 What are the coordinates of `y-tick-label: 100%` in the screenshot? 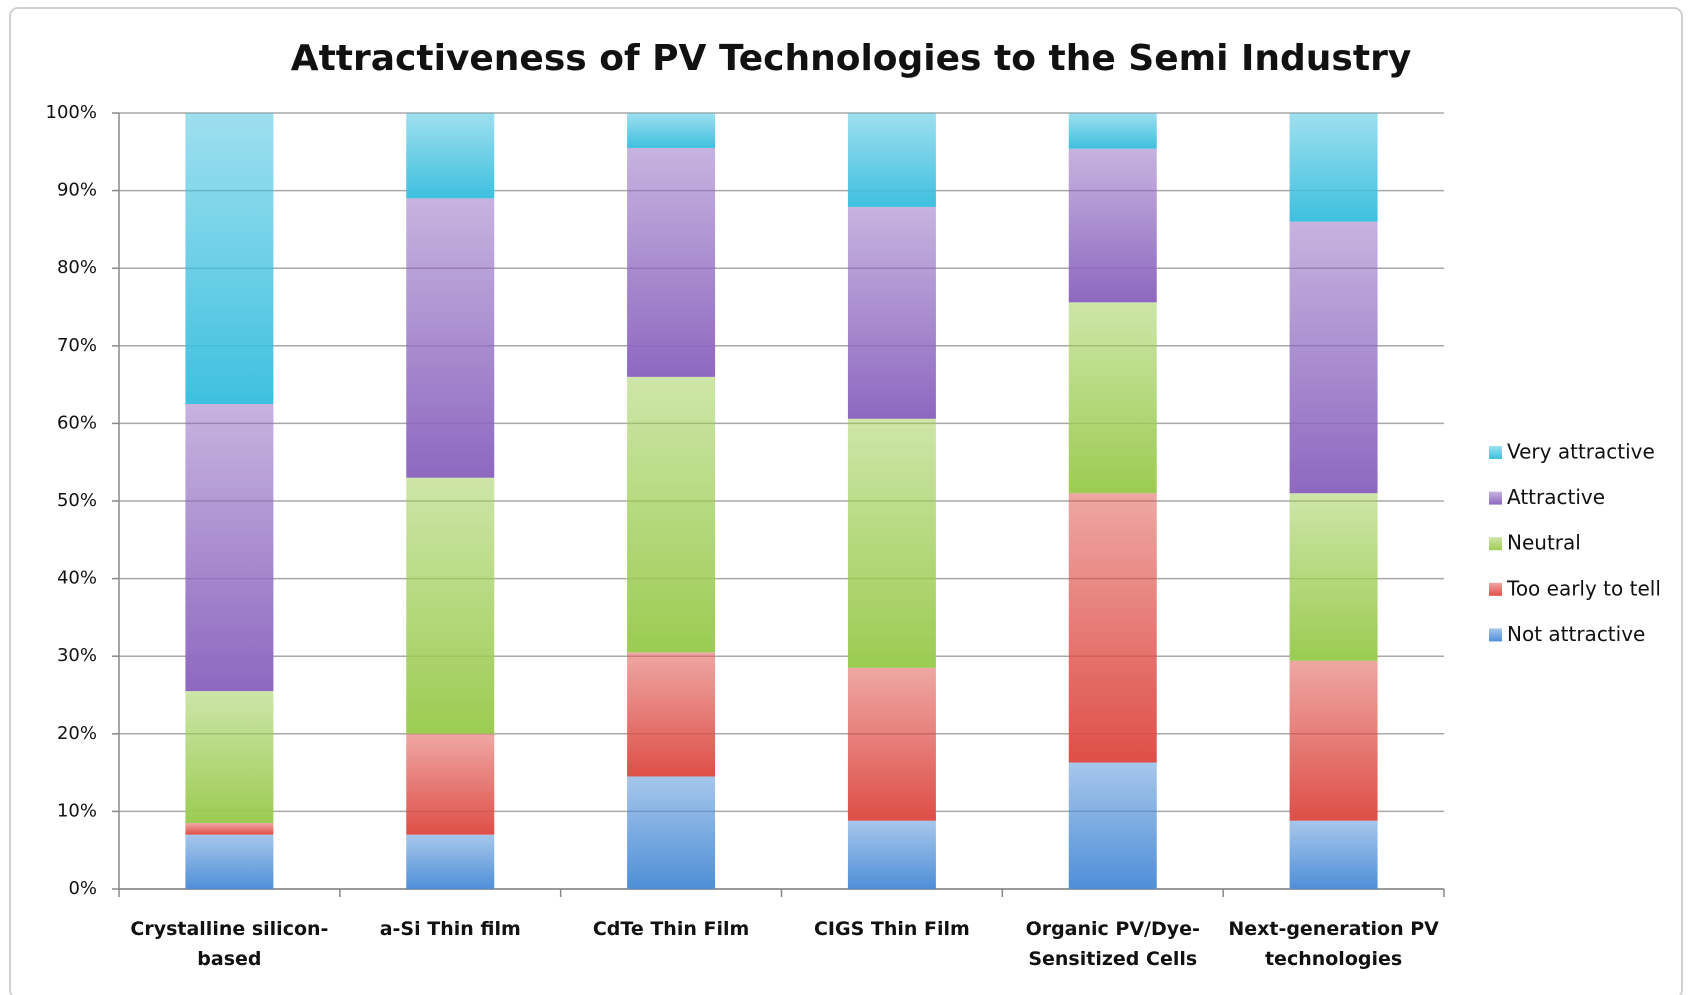 It's located at (71, 112).